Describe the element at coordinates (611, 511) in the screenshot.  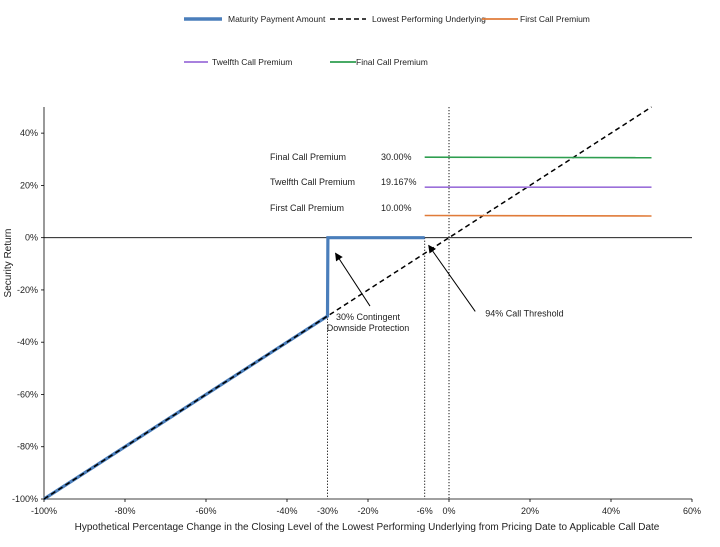
I see `x-tick-label-7: 40%` at that location.